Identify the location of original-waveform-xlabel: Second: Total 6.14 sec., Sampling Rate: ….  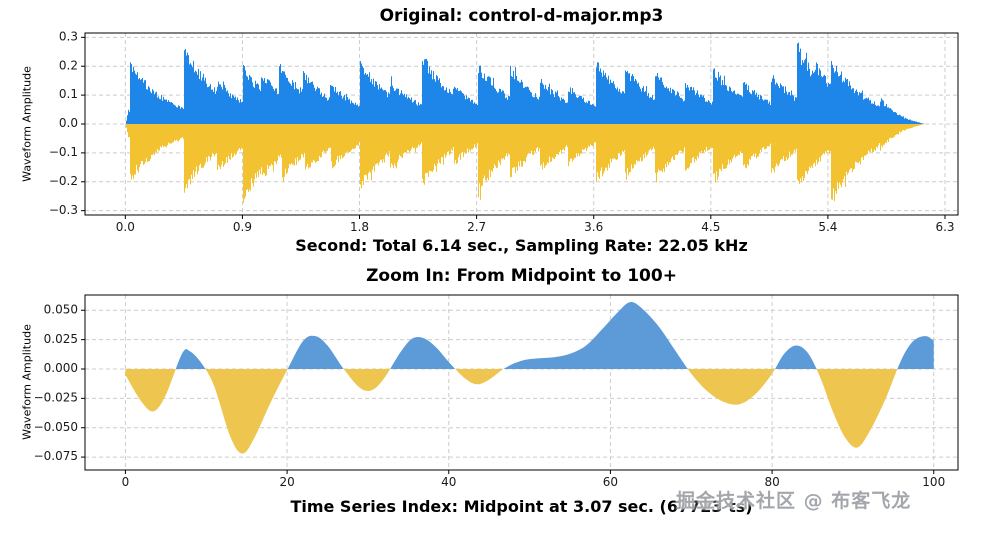
(521, 245).